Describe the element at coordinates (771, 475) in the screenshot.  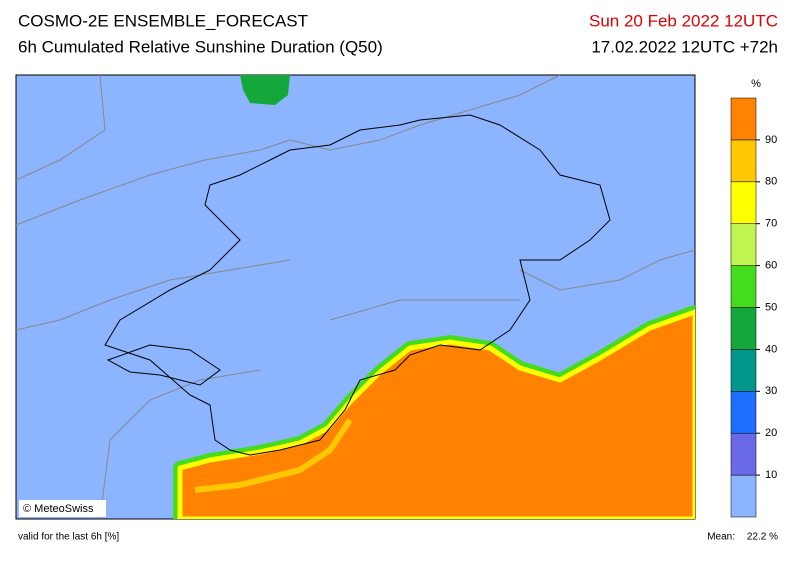
I see `colorbar-tick-label: 10` at that location.